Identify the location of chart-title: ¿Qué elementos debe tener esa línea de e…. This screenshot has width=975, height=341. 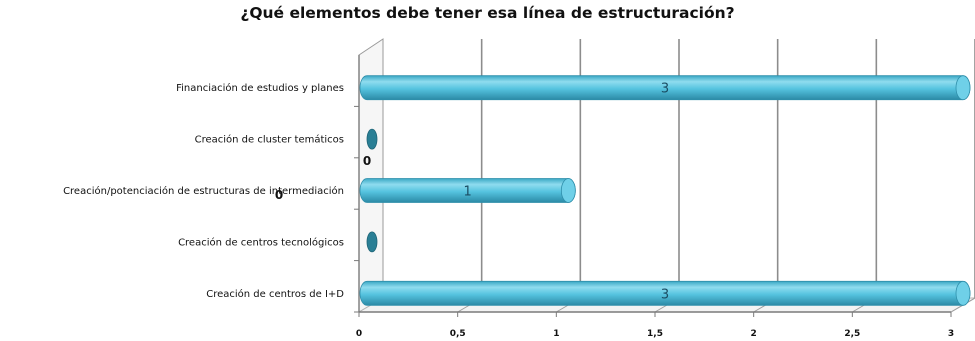
(487, 13).